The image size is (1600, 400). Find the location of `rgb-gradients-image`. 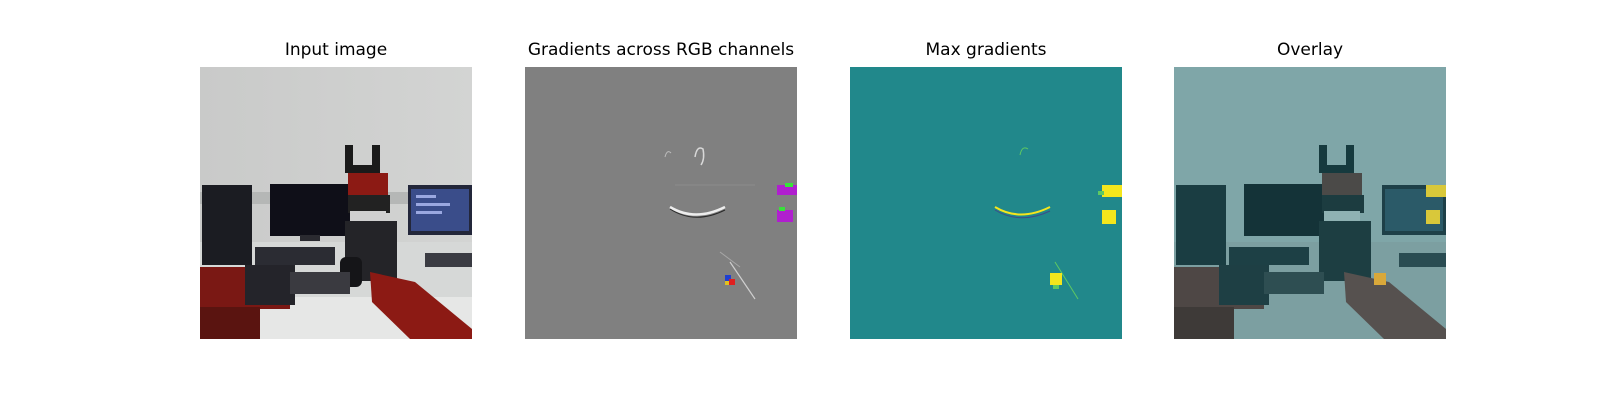

rgb-gradients-image is located at coordinates (661, 203).